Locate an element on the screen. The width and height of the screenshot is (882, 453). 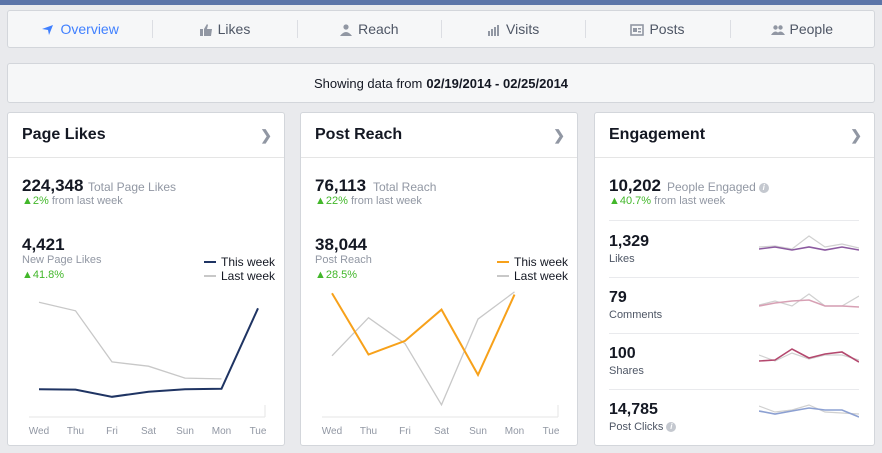
tab-people-label: People is located at coordinates (811, 29).